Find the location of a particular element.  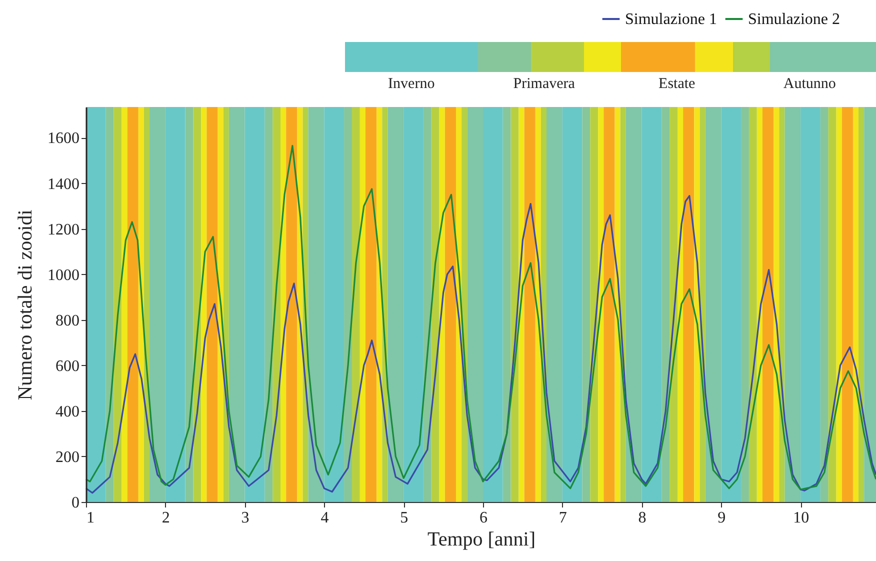

y-tick-label: 600 is located at coordinates (68, 366).